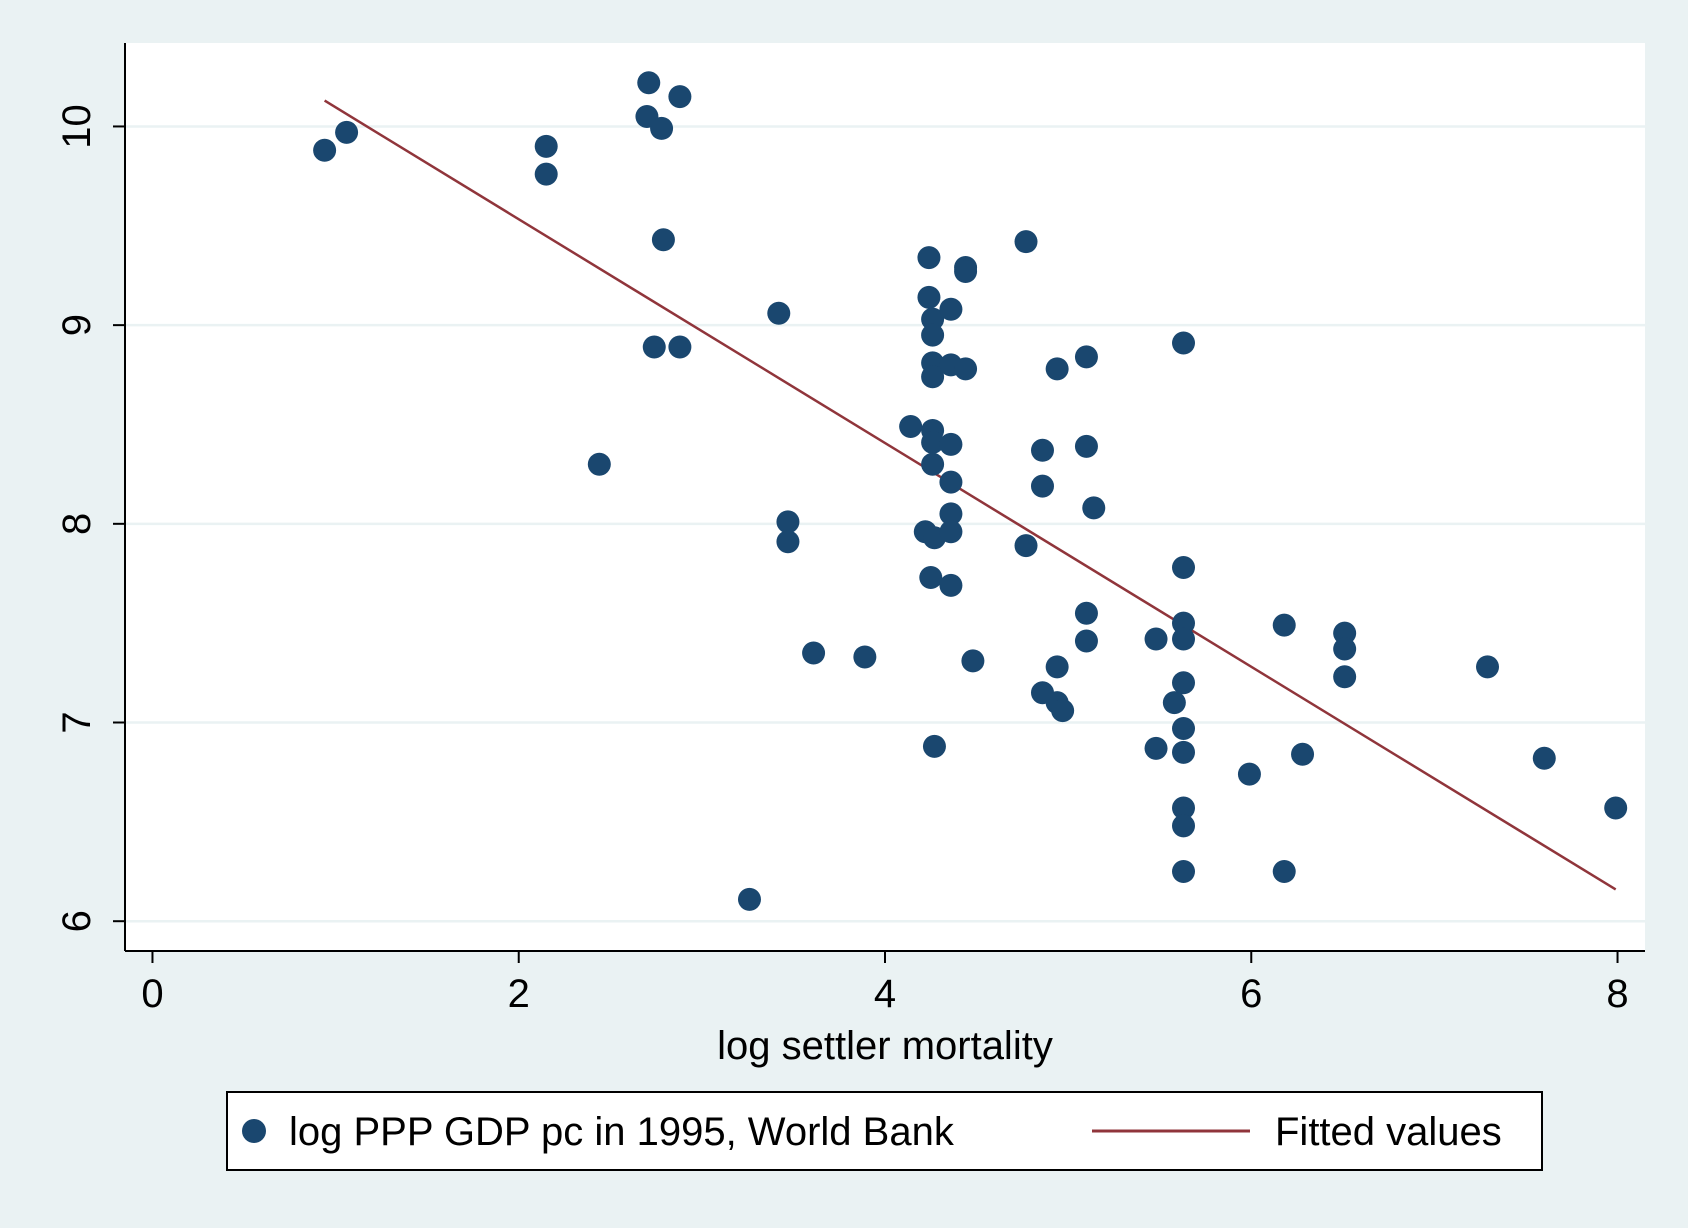 This screenshot has width=1688, height=1228. Describe the element at coordinates (622, 1132) in the screenshot. I see `legend-label-scatter: log PPP GDP pc in 1995, World Bank` at that location.